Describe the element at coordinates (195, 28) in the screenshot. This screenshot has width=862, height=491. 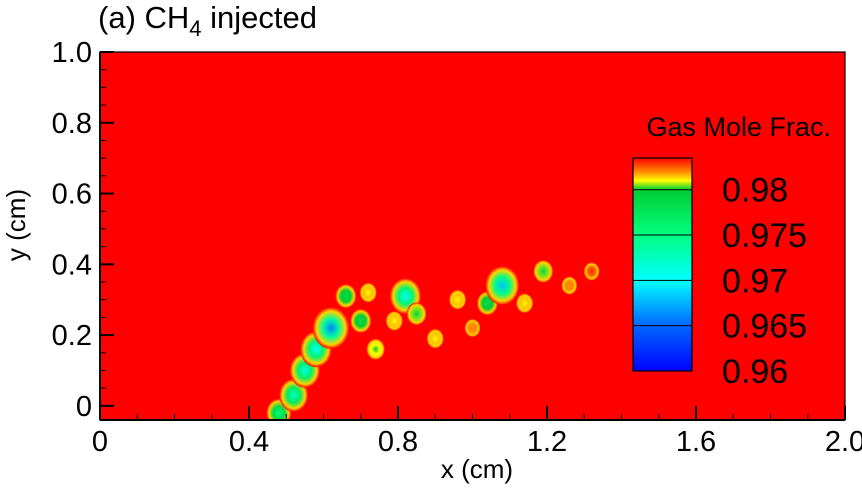
I see `panel-title-subscript: 4` at that location.